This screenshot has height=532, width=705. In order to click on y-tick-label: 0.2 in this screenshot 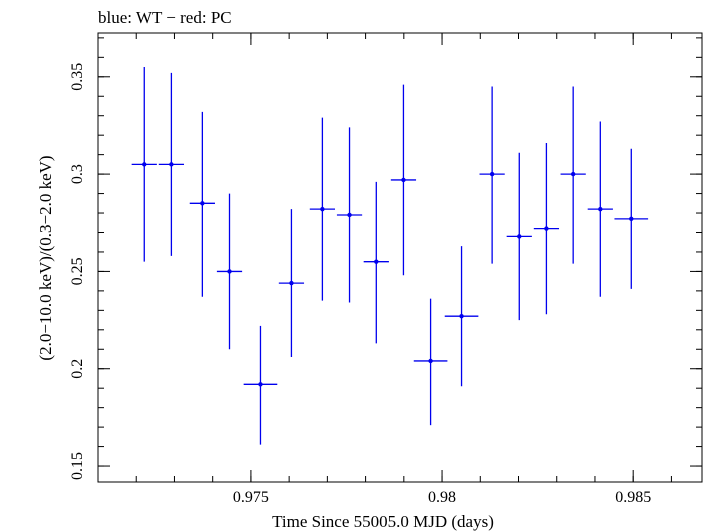, I will do `click(77, 369)`.